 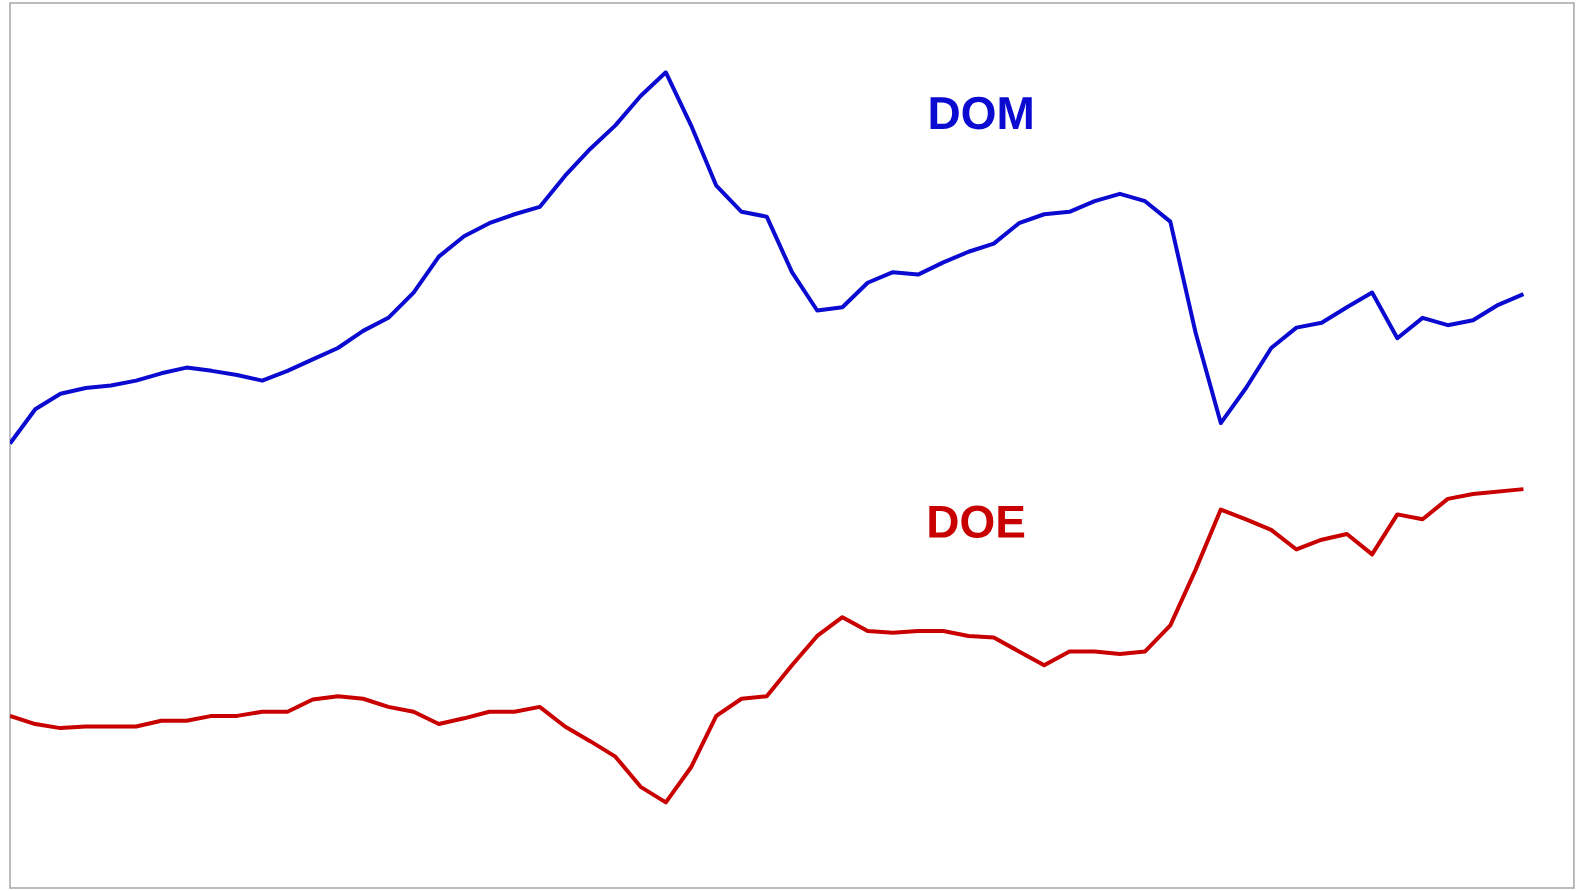 What do you see at coordinates (977, 522) in the screenshot?
I see `text: DOE` at bounding box center [977, 522].